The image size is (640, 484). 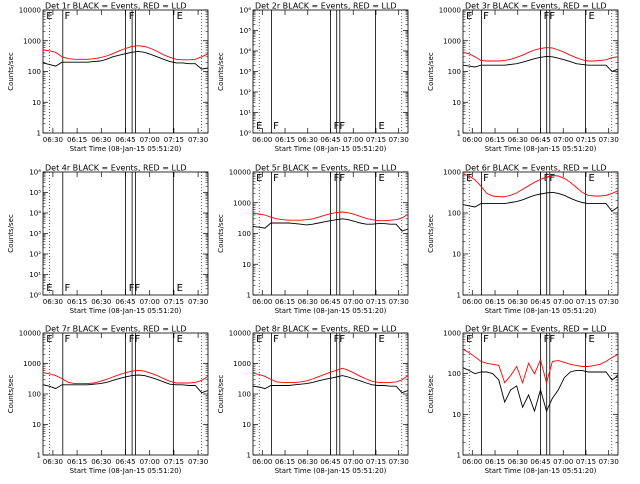 I want to click on plot-title: Det 9r BLACK = Events, RED = LLD, so click(x=536, y=329).